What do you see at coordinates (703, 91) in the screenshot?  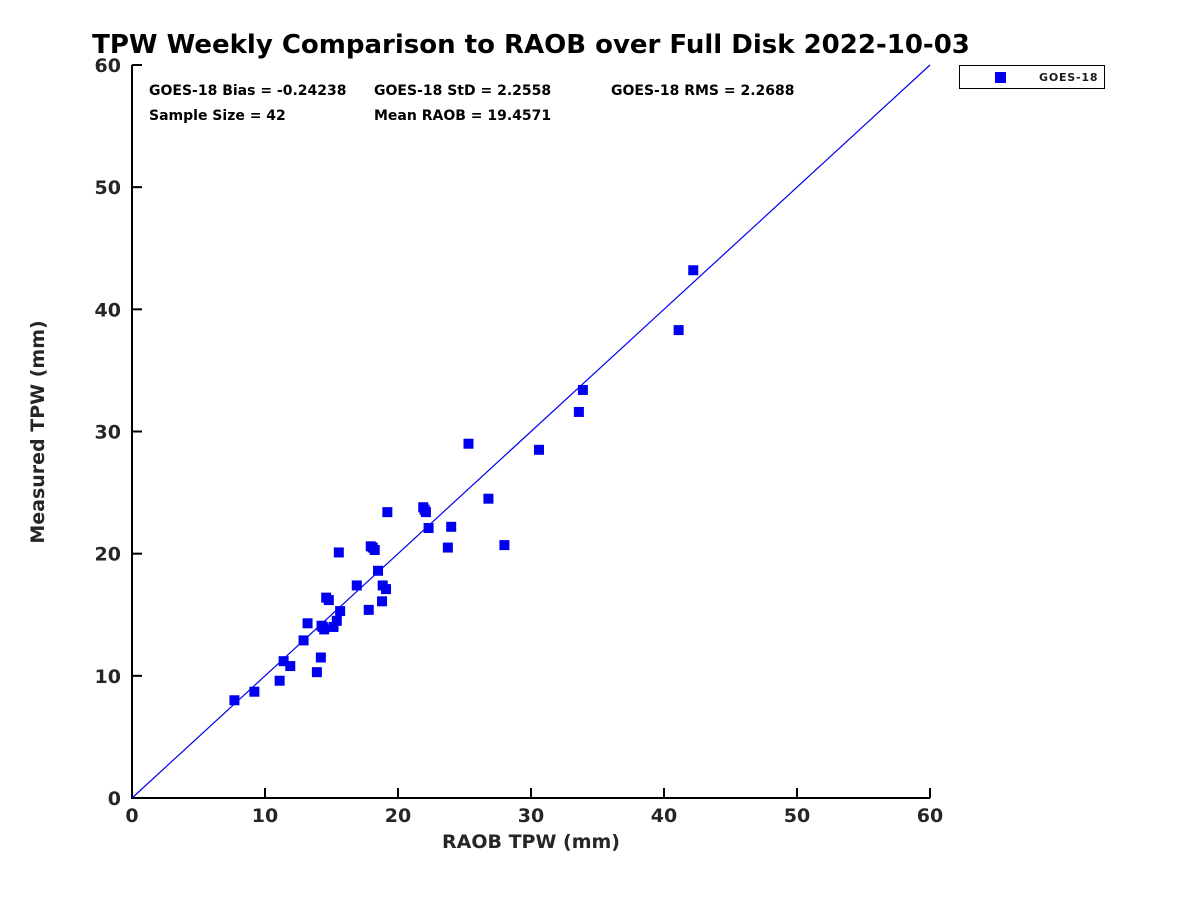 I see `stat-rms: GOES-18 RMS = 2.2688` at bounding box center [703, 91].